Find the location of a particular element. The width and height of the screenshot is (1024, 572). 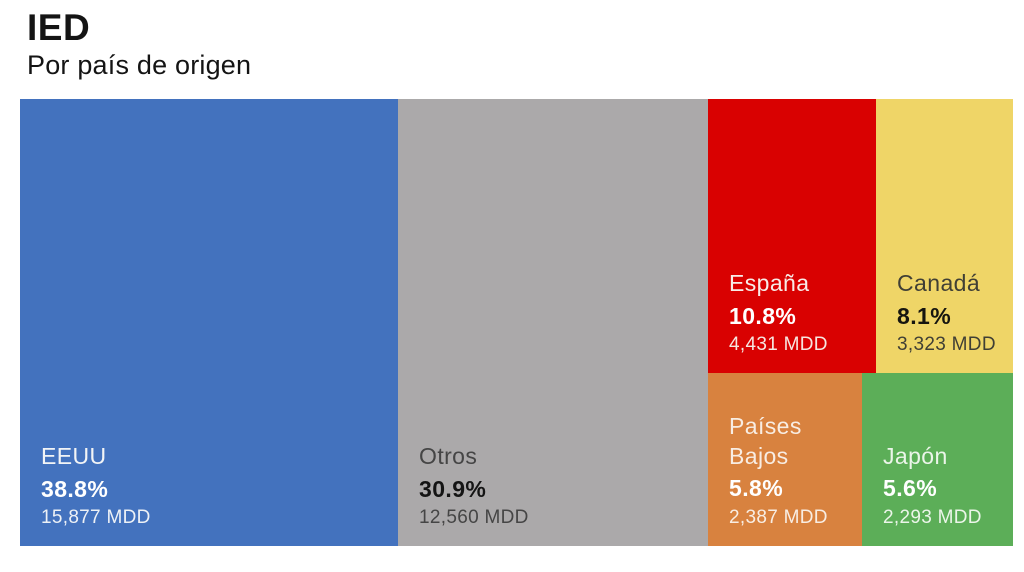

tile-text: EEUU 38.8% 15,877 MDD is located at coordinates (214, 485).